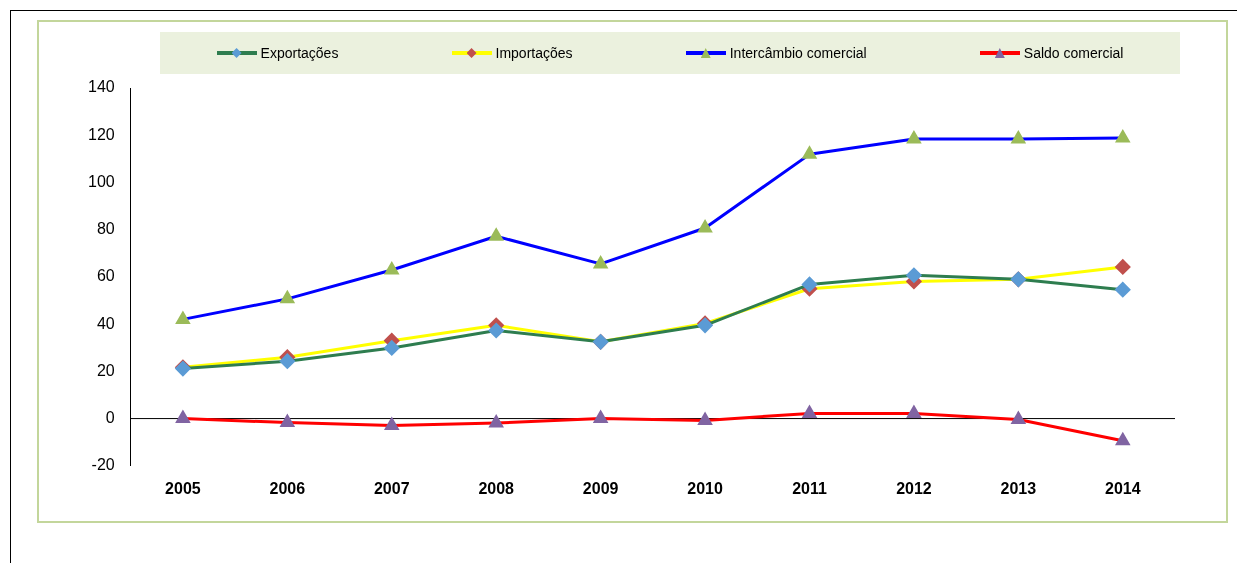 The height and width of the screenshot is (563, 1237). Describe the element at coordinates (101, 181) in the screenshot. I see `y-tick-label: 100` at that location.